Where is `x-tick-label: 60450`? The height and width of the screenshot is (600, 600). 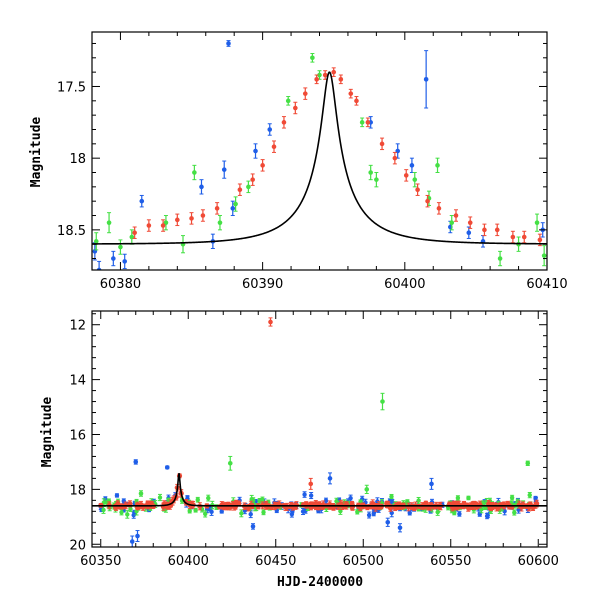
x-tick-label: 60450 is located at coordinates (275, 561).